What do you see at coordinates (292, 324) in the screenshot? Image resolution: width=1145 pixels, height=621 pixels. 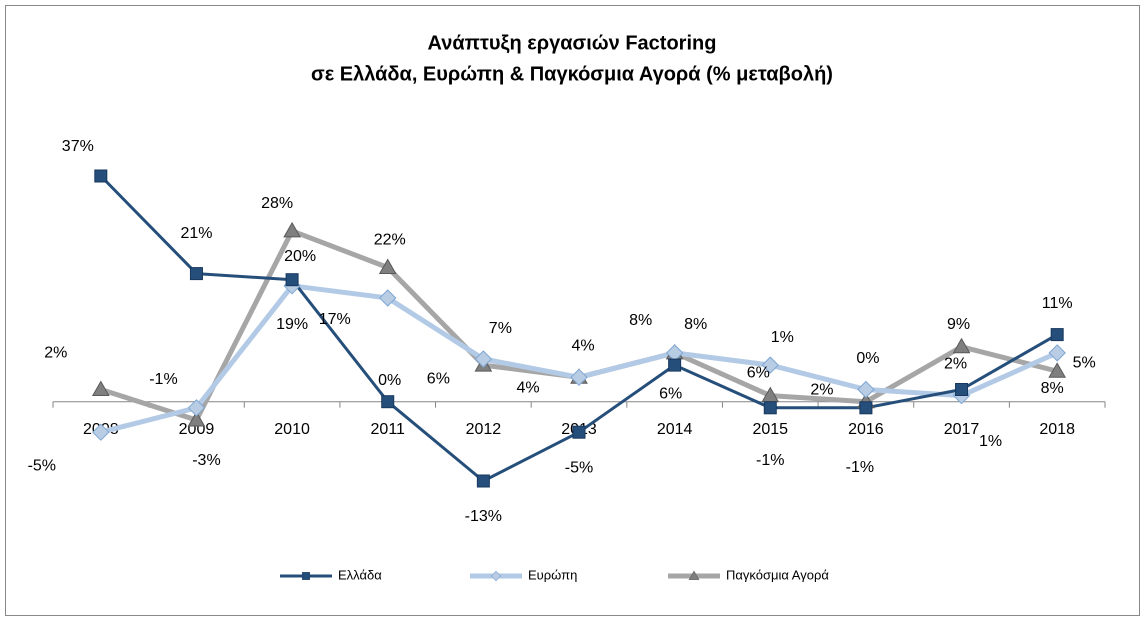 I see `data-label: 19%` at bounding box center [292, 324].